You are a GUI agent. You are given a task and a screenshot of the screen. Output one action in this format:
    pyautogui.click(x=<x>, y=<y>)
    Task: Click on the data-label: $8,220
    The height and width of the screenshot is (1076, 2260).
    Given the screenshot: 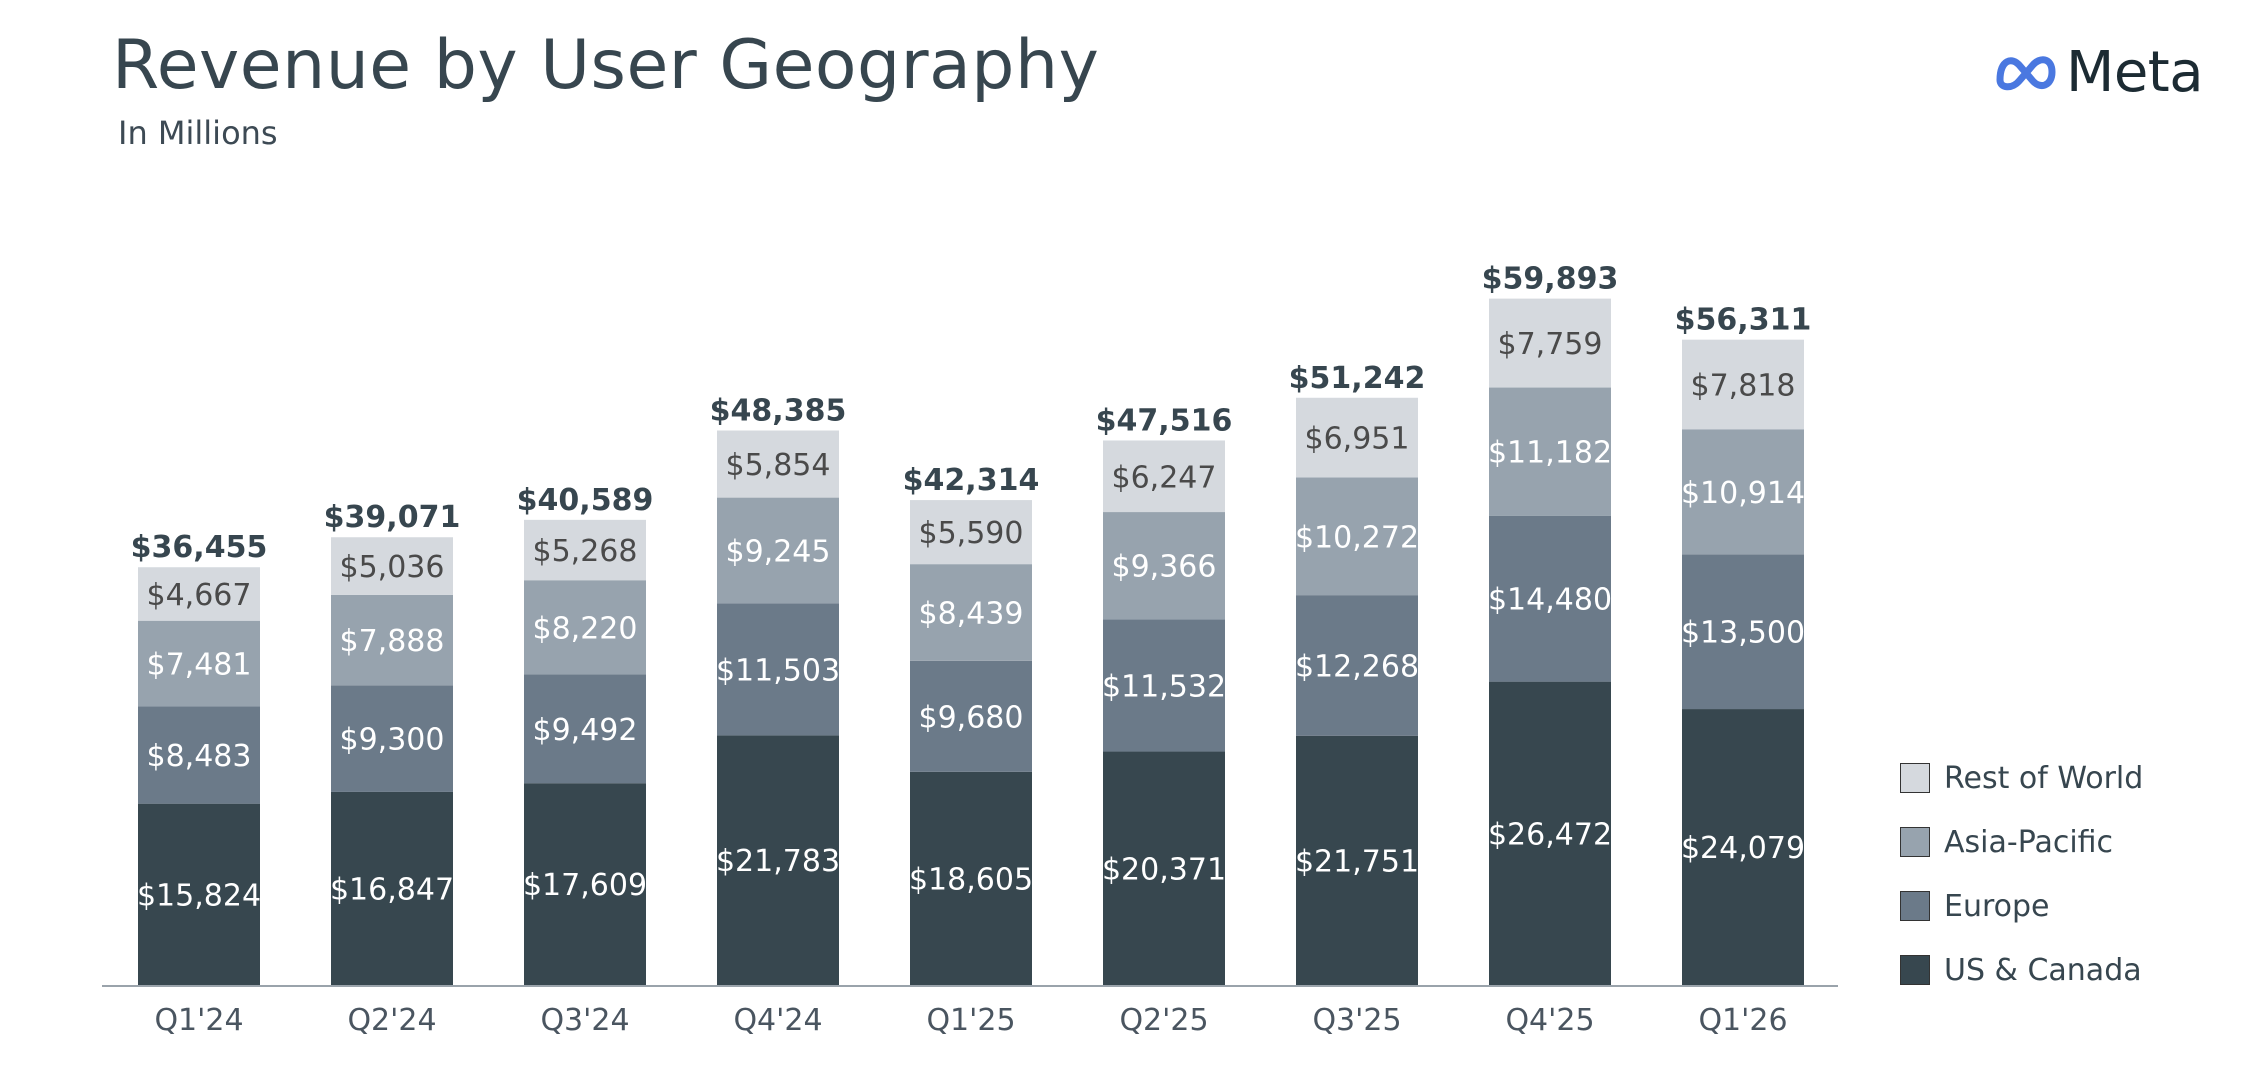 What is the action you would take?
    pyautogui.click(x=585, y=628)
    